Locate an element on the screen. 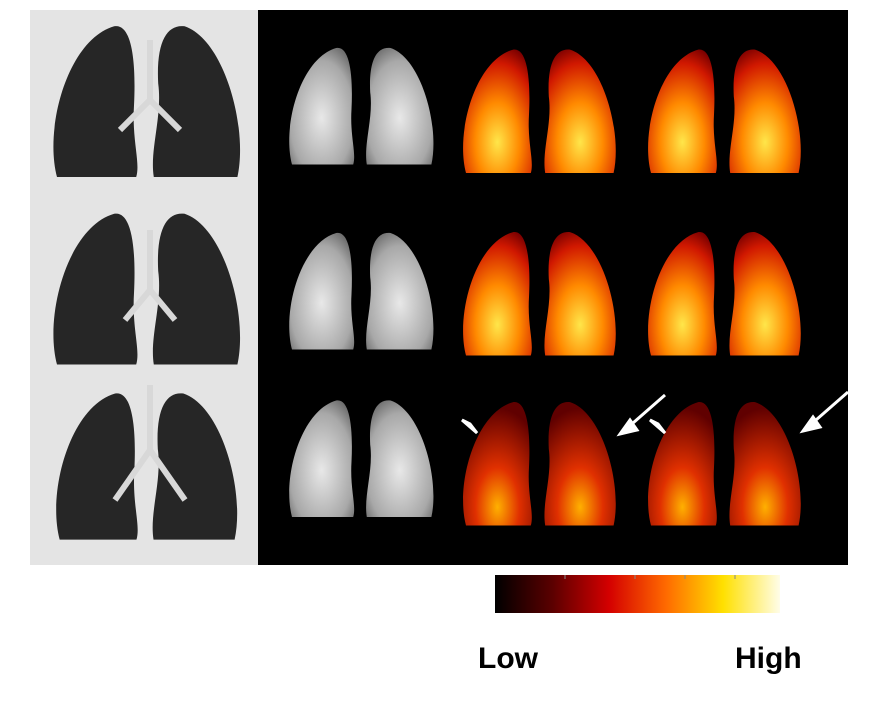 This screenshot has height=704, width=881. colorbar-low-label: Low is located at coordinates (508, 658).